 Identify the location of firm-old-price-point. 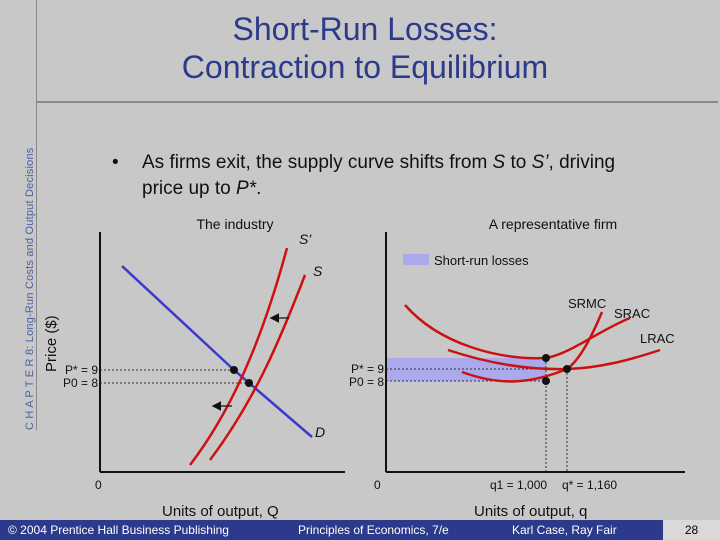
(546, 381).